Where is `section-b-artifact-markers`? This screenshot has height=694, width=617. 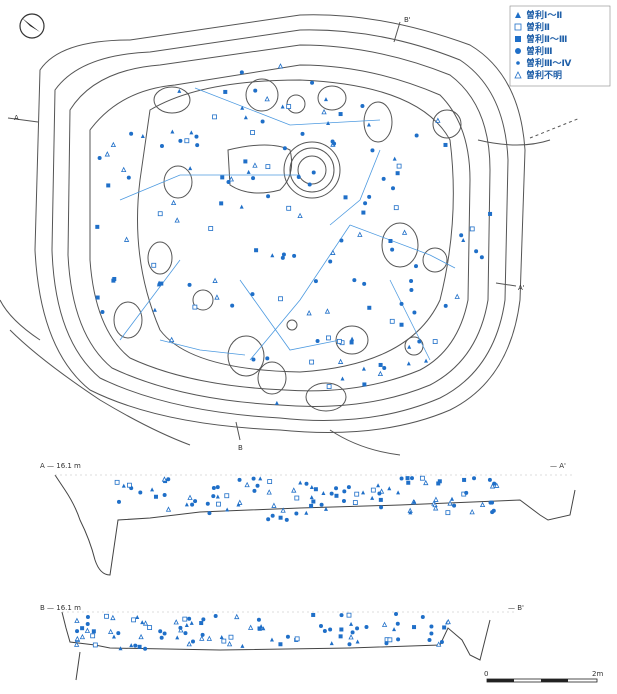 section-b-artifact-markers is located at coordinates (262, 631).